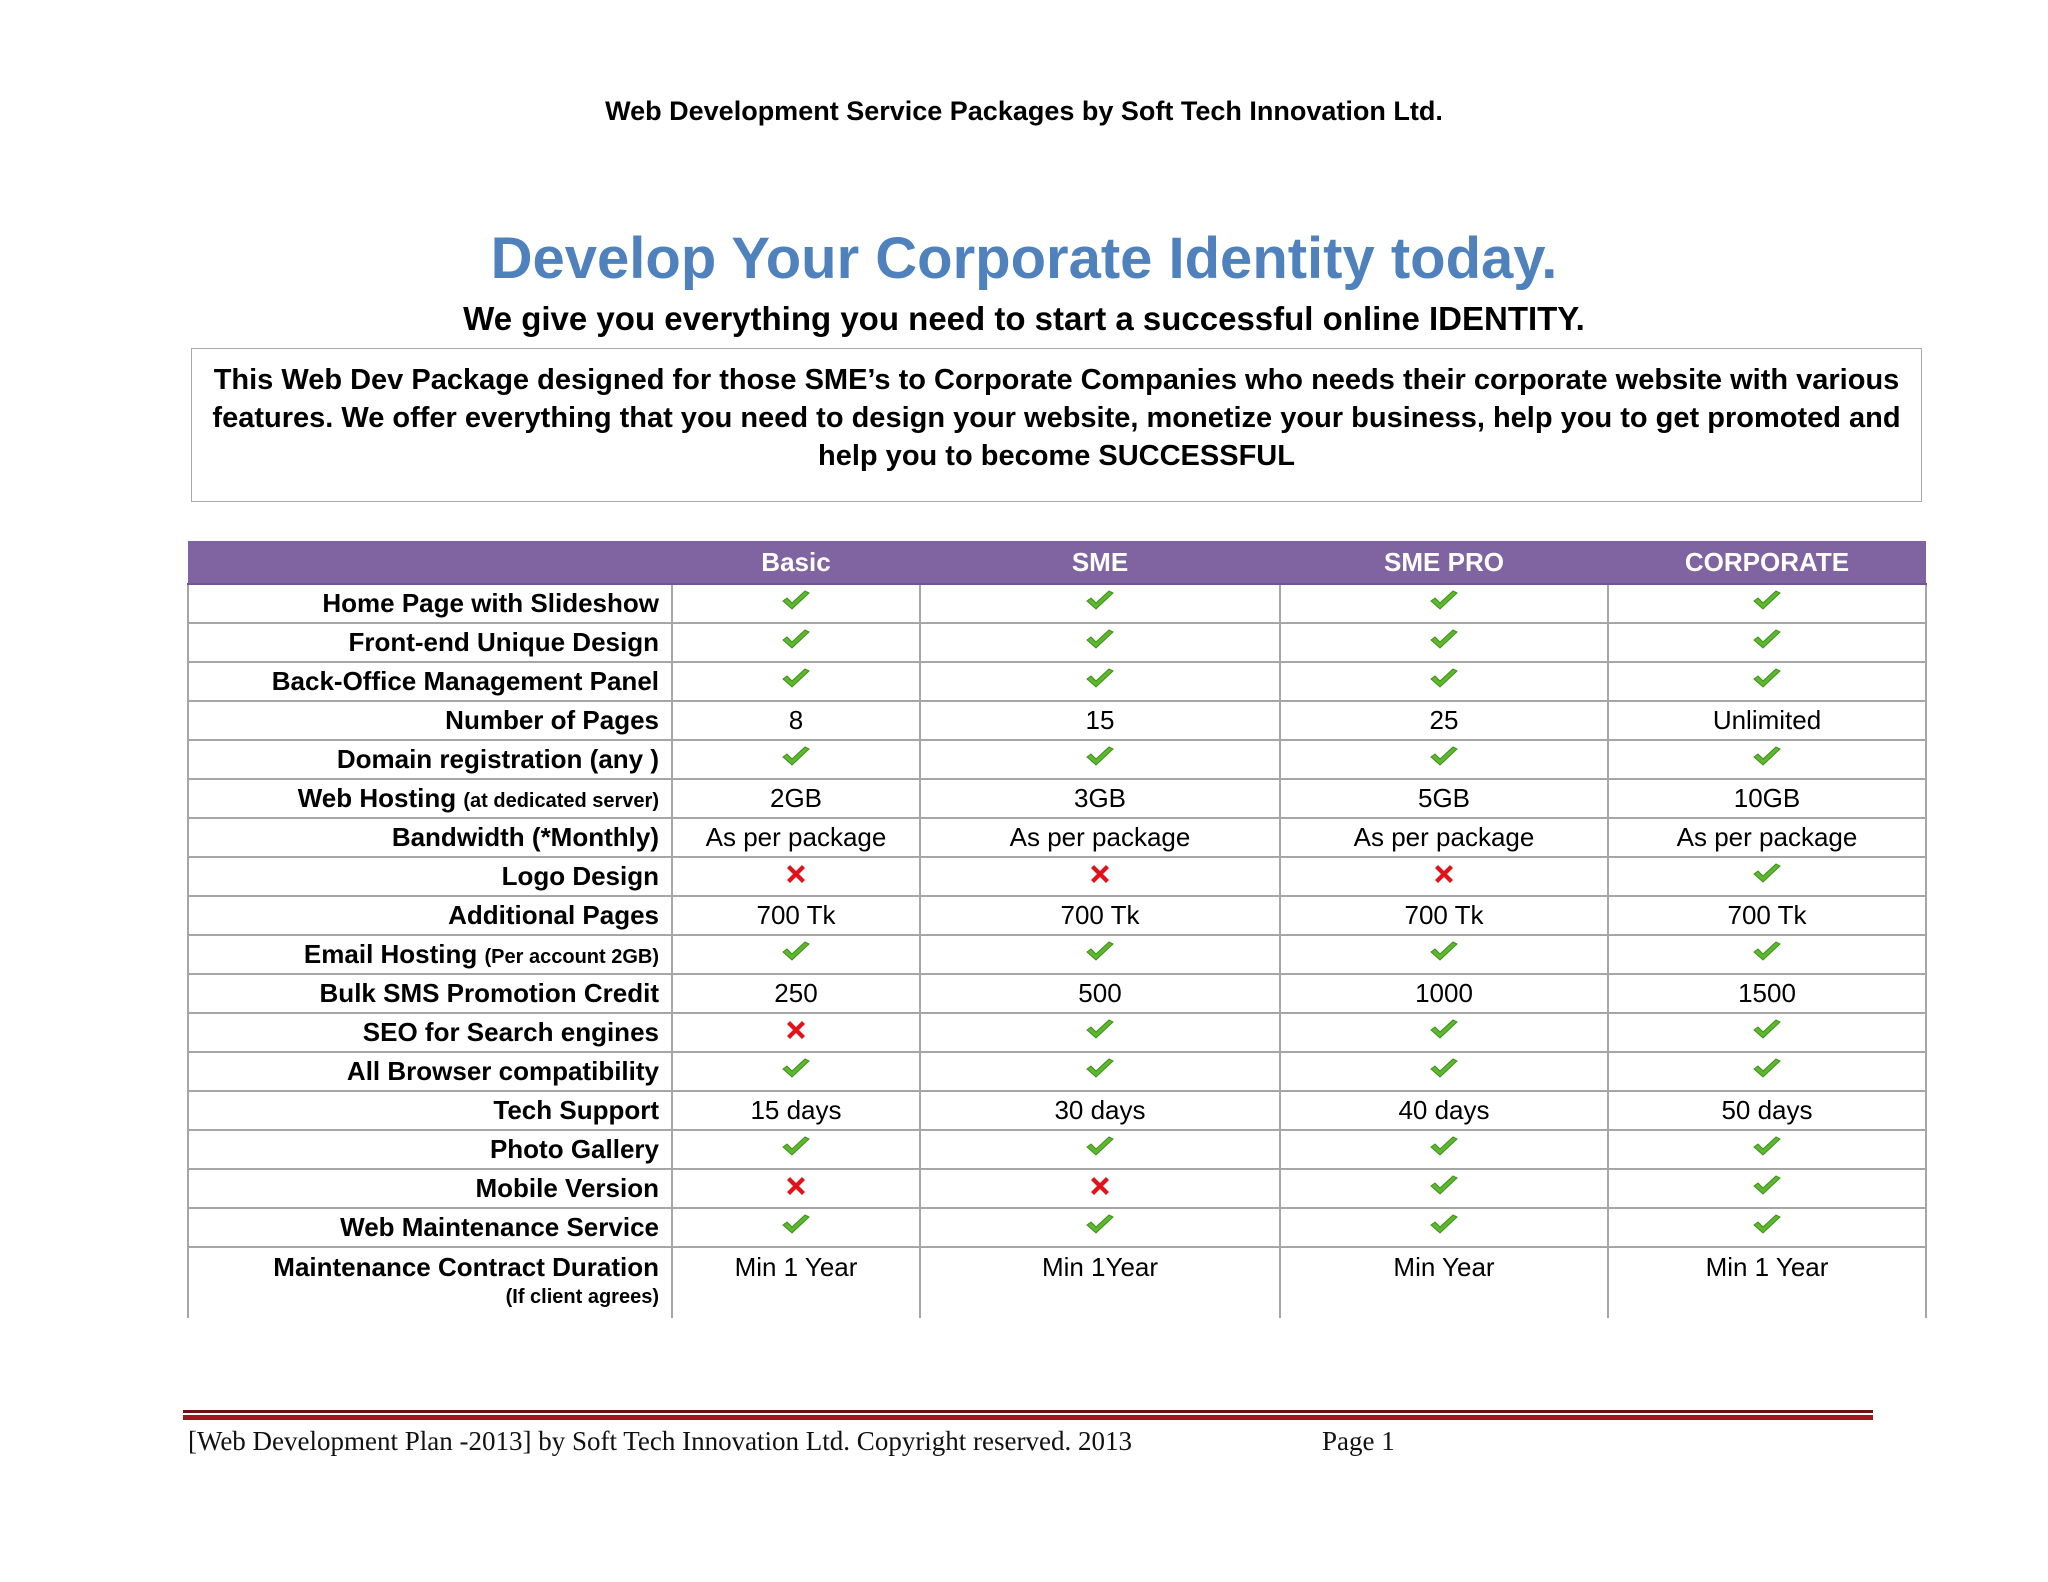 Image resolution: width=2048 pixels, height=1582 pixels. Describe the element at coordinates (377, 798) in the screenshot. I see `feature-name: Web Hosting` at that location.